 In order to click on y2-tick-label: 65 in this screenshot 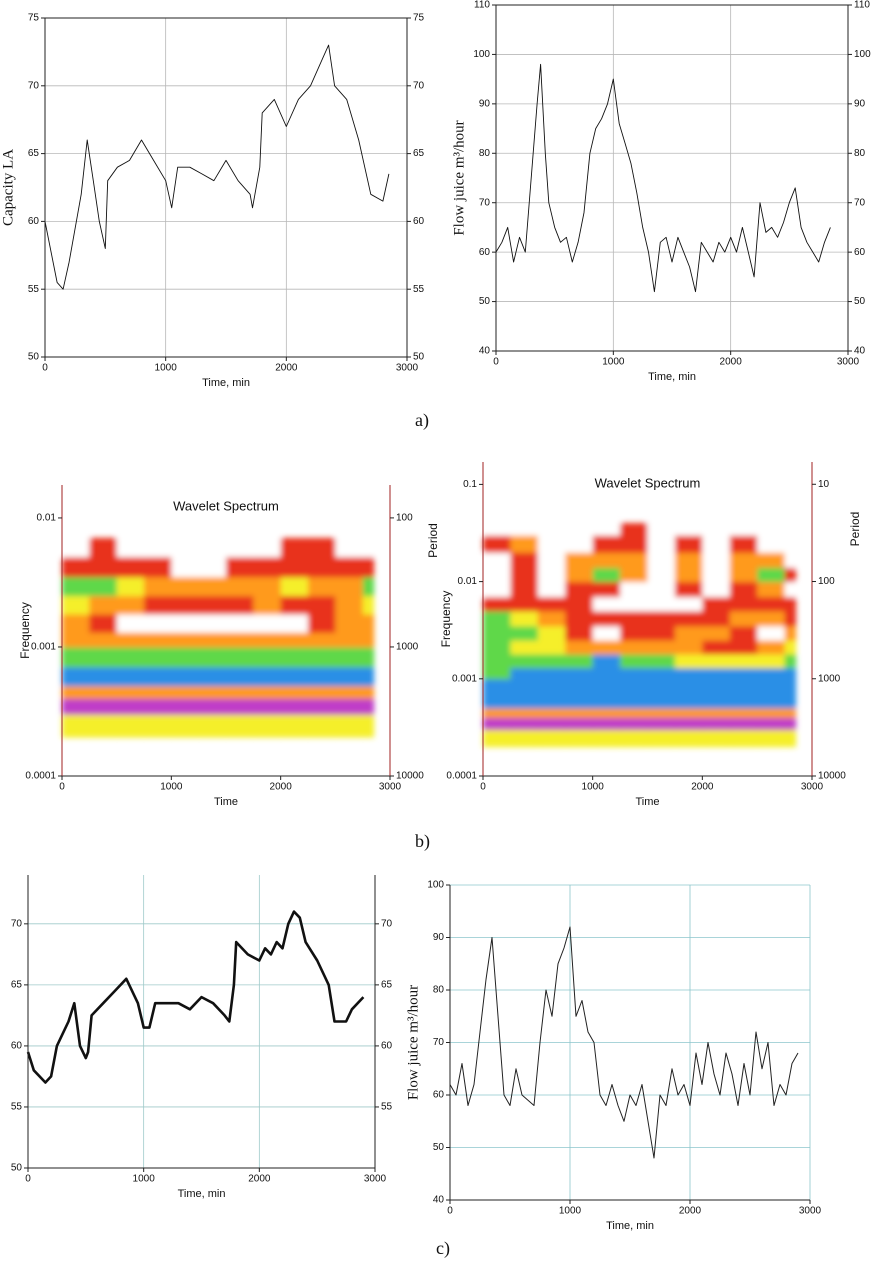, I will do `click(419, 153)`.